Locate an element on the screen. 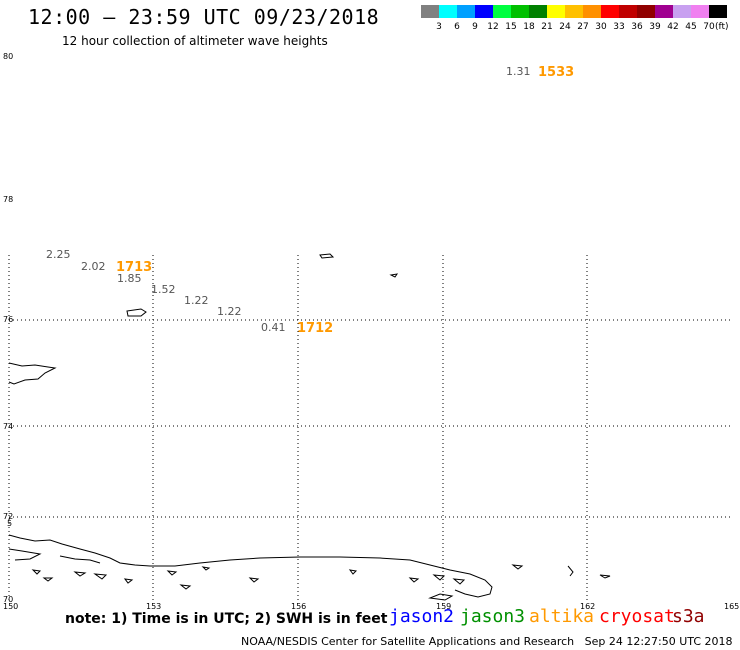 Image resolution: width=740 pixels, height=650 pixels. legend-label: 9 is located at coordinates (475, 27).